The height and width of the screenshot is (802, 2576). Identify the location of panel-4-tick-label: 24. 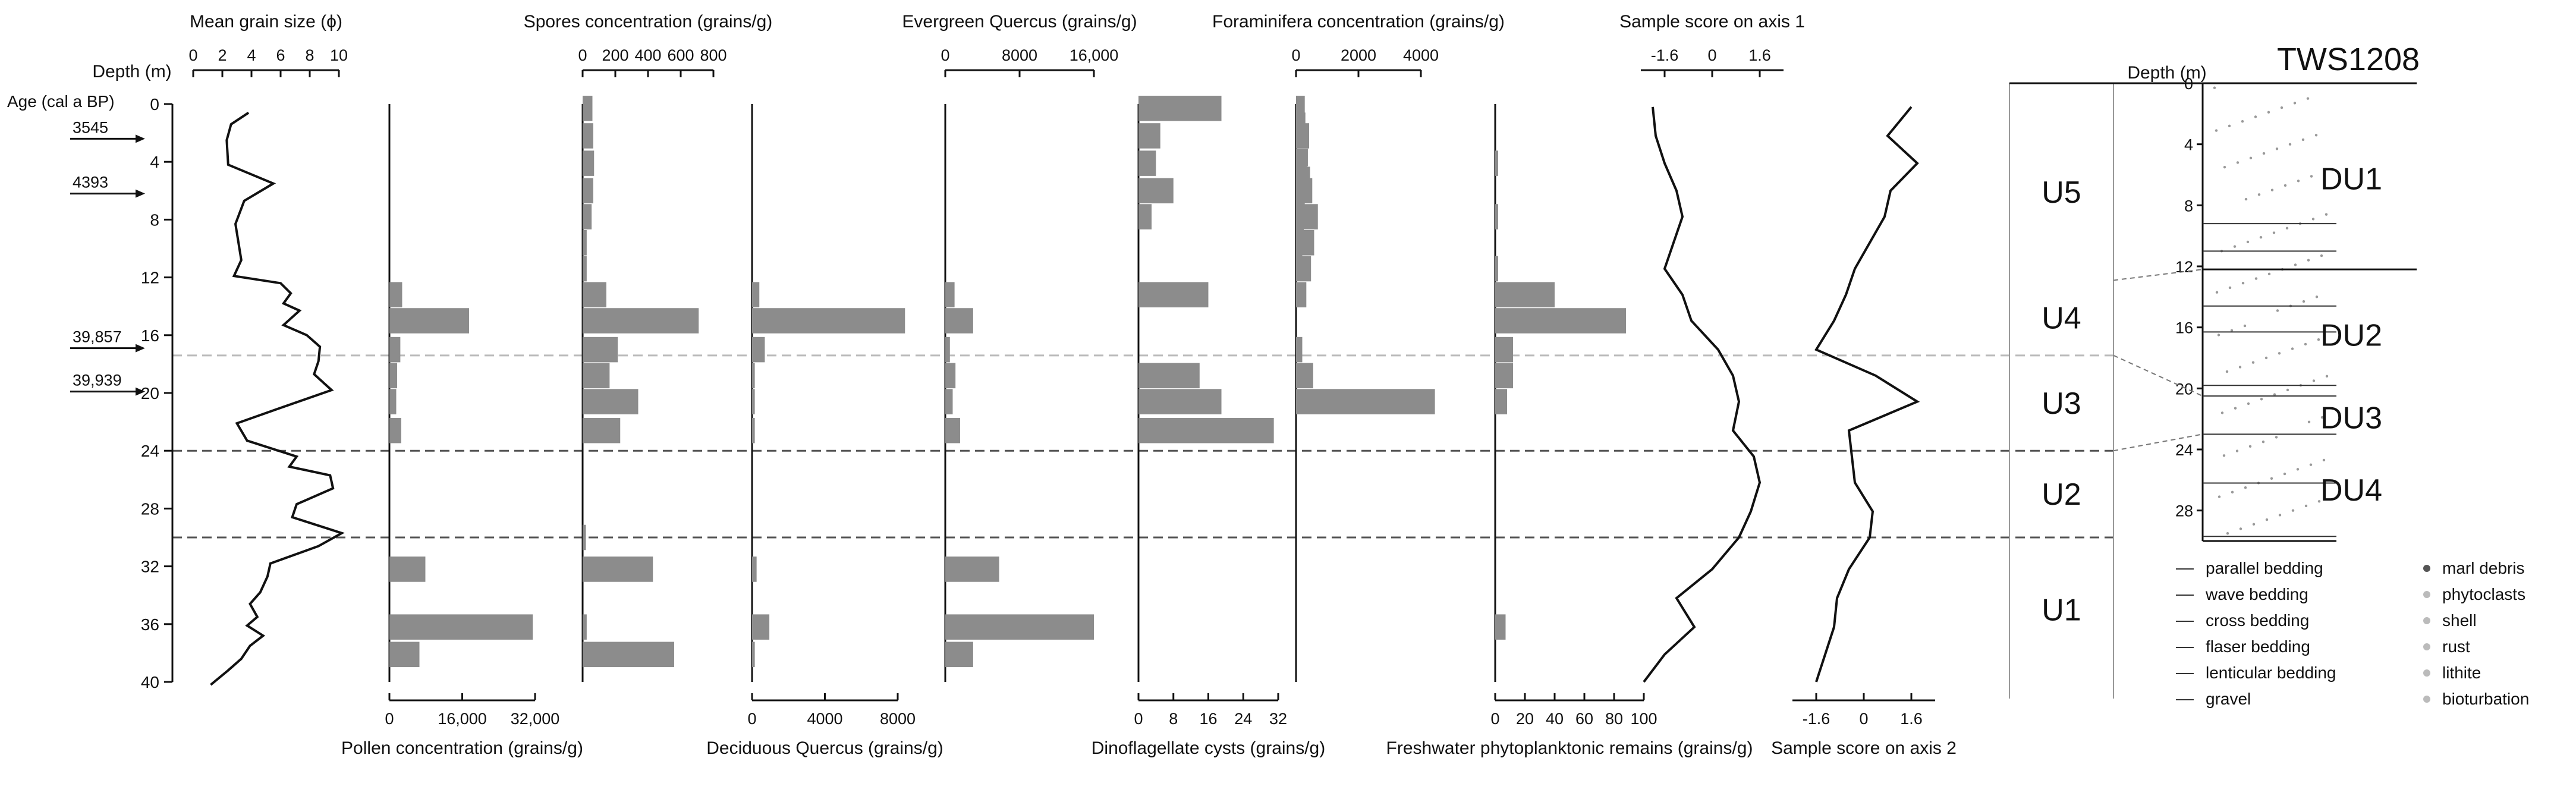
(1243, 719).